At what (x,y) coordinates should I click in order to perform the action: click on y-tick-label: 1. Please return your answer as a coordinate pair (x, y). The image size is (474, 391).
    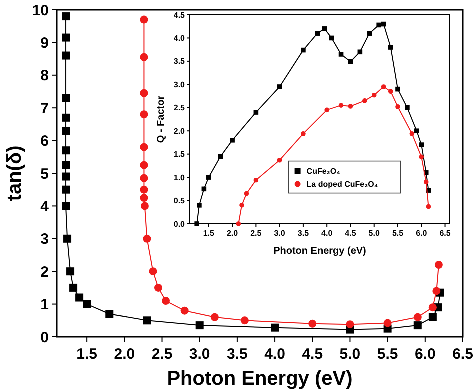
    Looking at the image, I should click on (44, 305).